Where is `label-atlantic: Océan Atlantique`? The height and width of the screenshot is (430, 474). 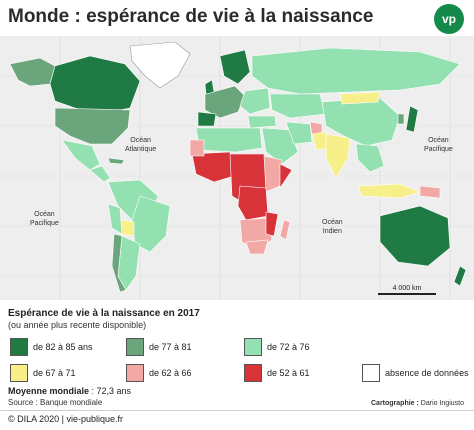
label-atlantic: Océan Atlantique is located at coordinates (141, 145).